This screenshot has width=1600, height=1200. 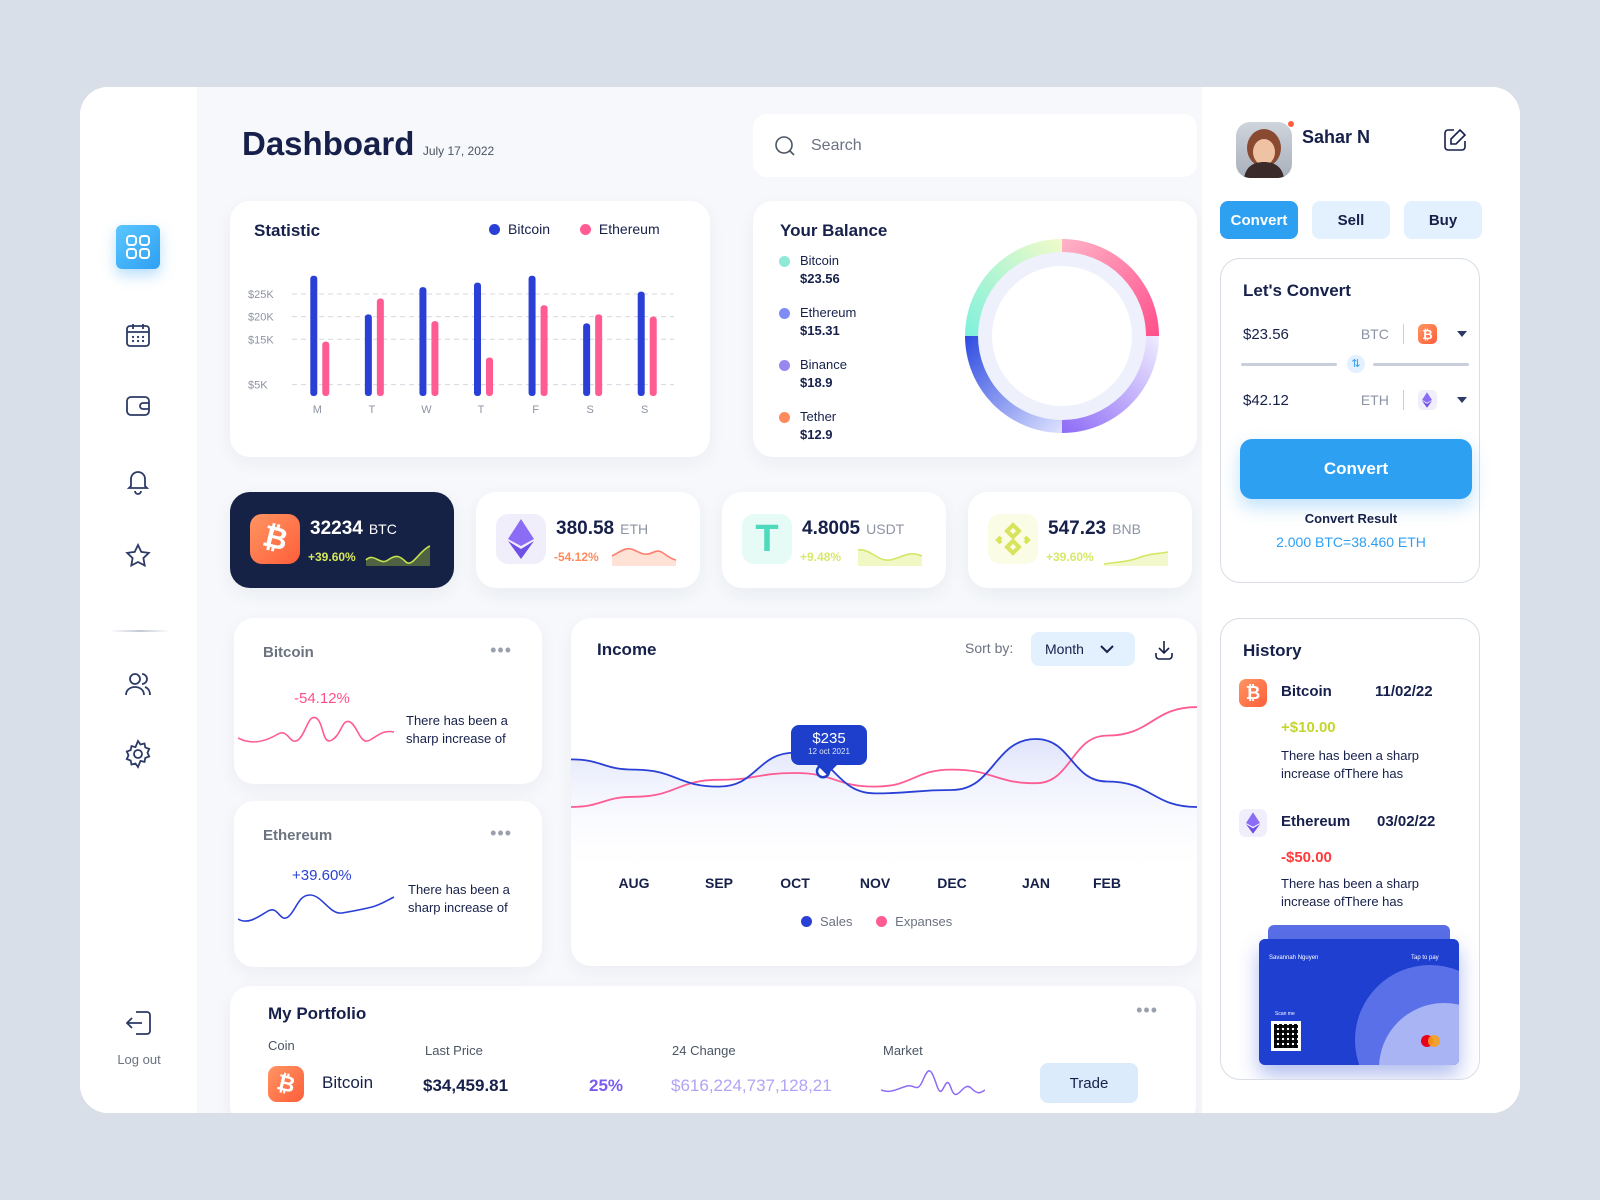 What do you see at coordinates (834, 540) in the screenshot?
I see `coin-card-usdt: T 4.8005 USDT +9.48%` at bounding box center [834, 540].